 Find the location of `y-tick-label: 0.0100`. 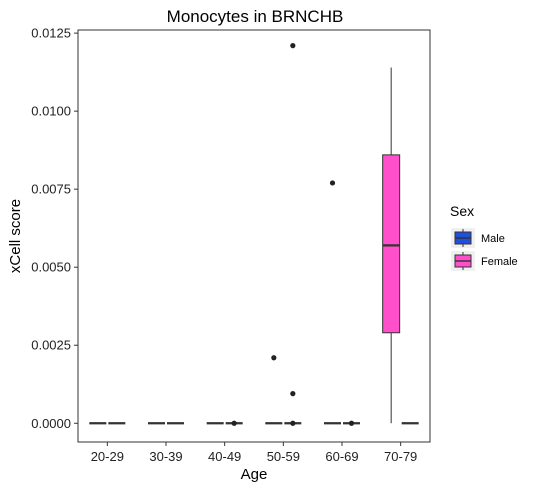

y-tick-label: 0.0100 is located at coordinates (51, 111).